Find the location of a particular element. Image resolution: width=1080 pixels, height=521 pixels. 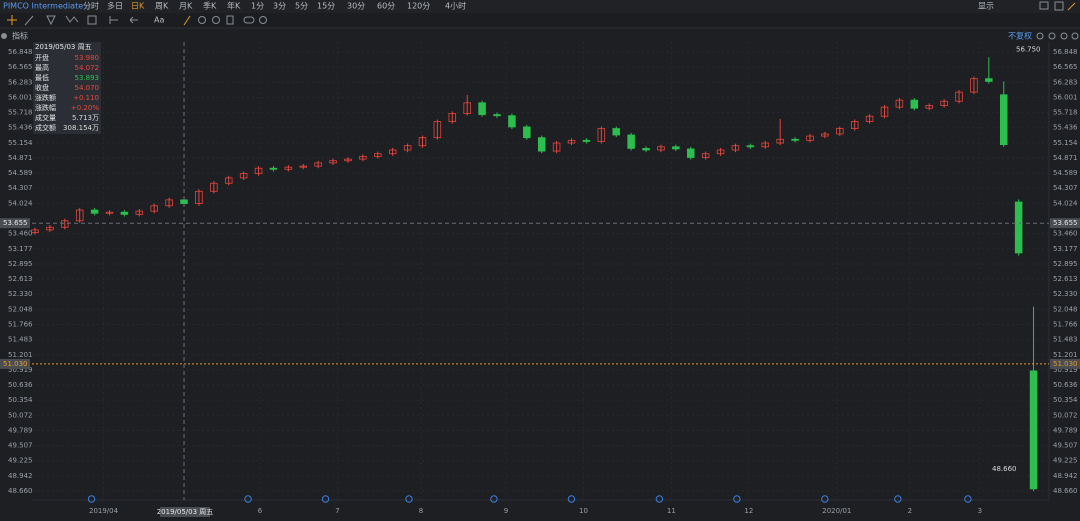

icon-shape is located at coordinates (51, 20).